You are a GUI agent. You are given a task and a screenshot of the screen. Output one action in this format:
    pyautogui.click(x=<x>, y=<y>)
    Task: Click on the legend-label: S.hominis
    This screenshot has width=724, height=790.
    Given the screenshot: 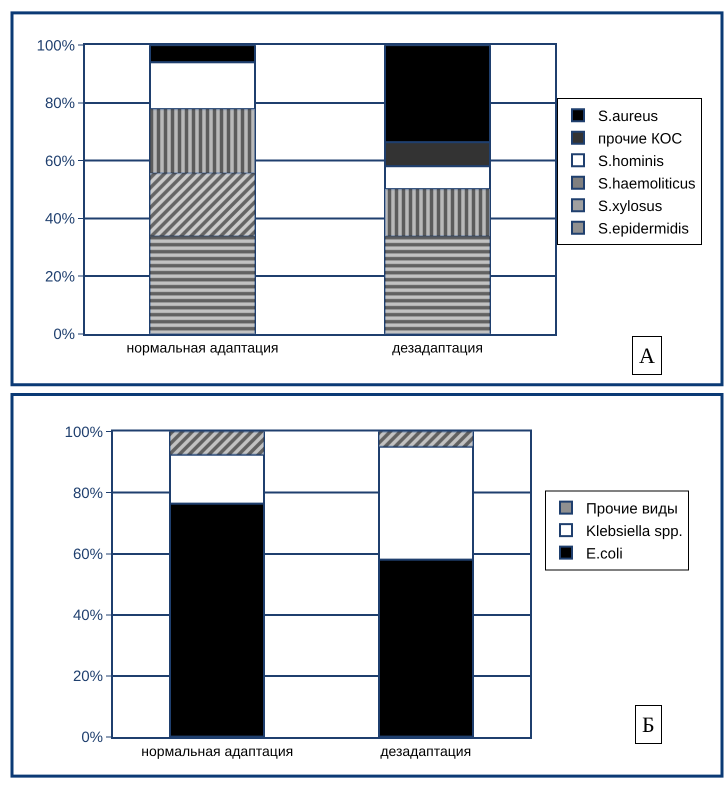 What is the action you would take?
    pyautogui.click(x=631, y=161)
    